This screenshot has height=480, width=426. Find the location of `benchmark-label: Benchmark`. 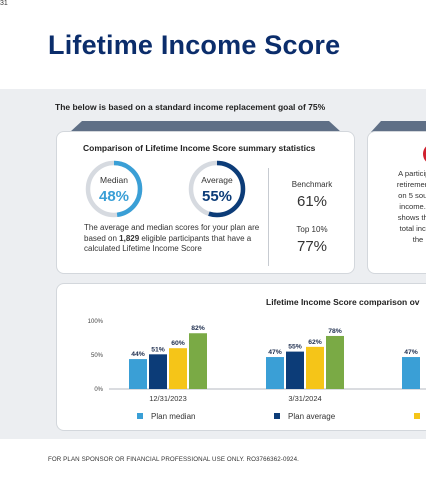

benchmark-label: Benchmark is located at coordinates (312, 184).